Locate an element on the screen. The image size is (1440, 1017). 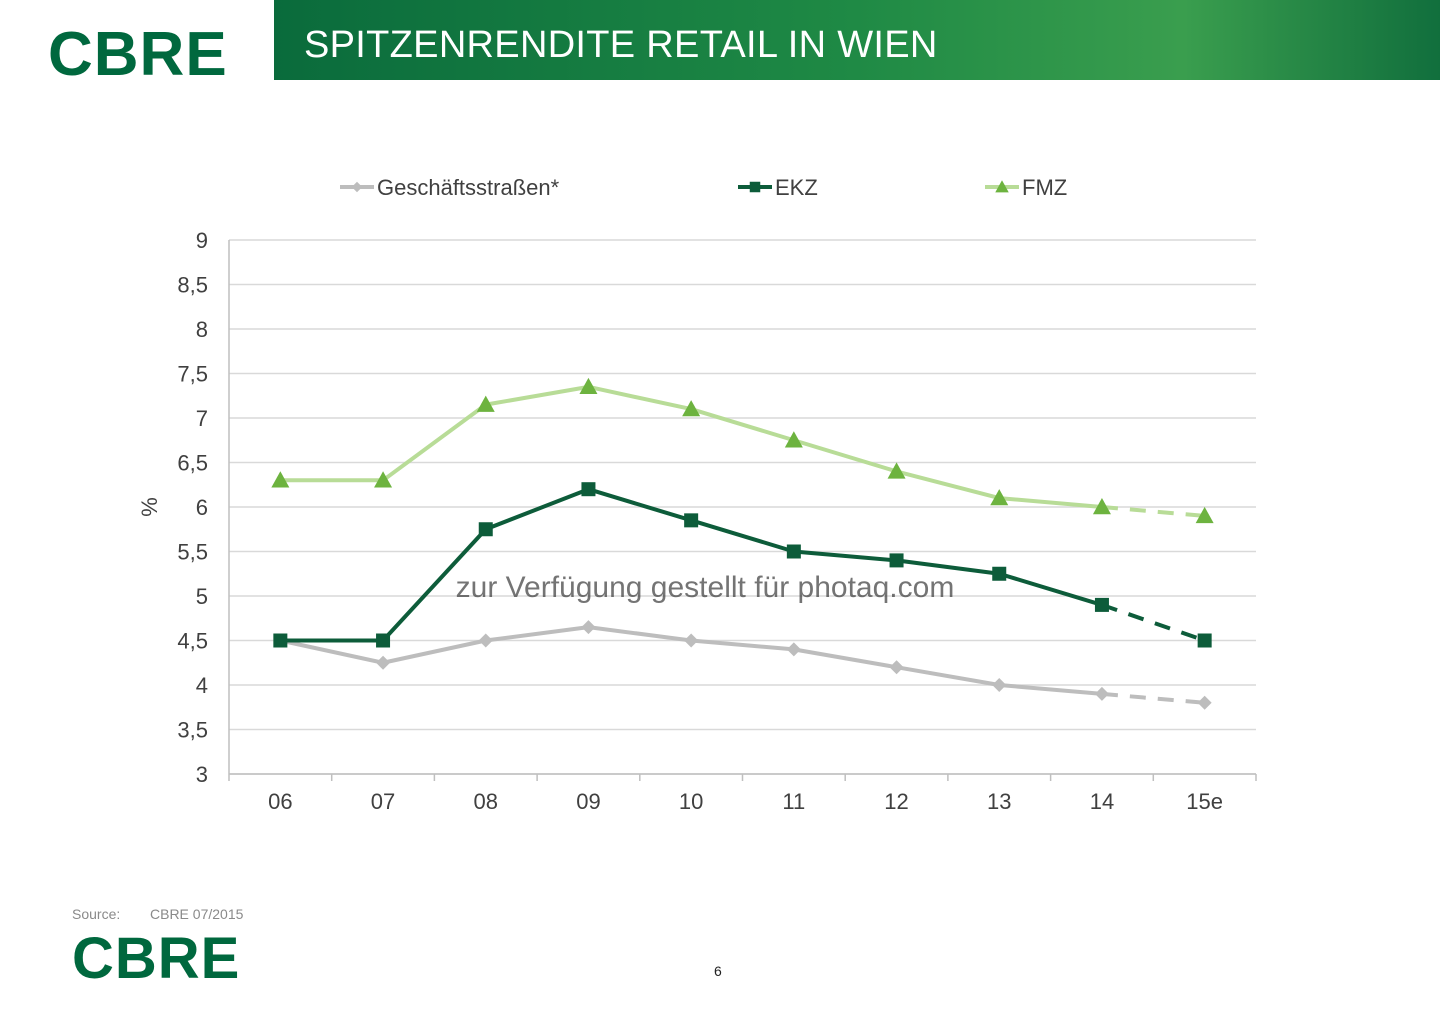
source-label: Source: is located at coordinates (96, 914).